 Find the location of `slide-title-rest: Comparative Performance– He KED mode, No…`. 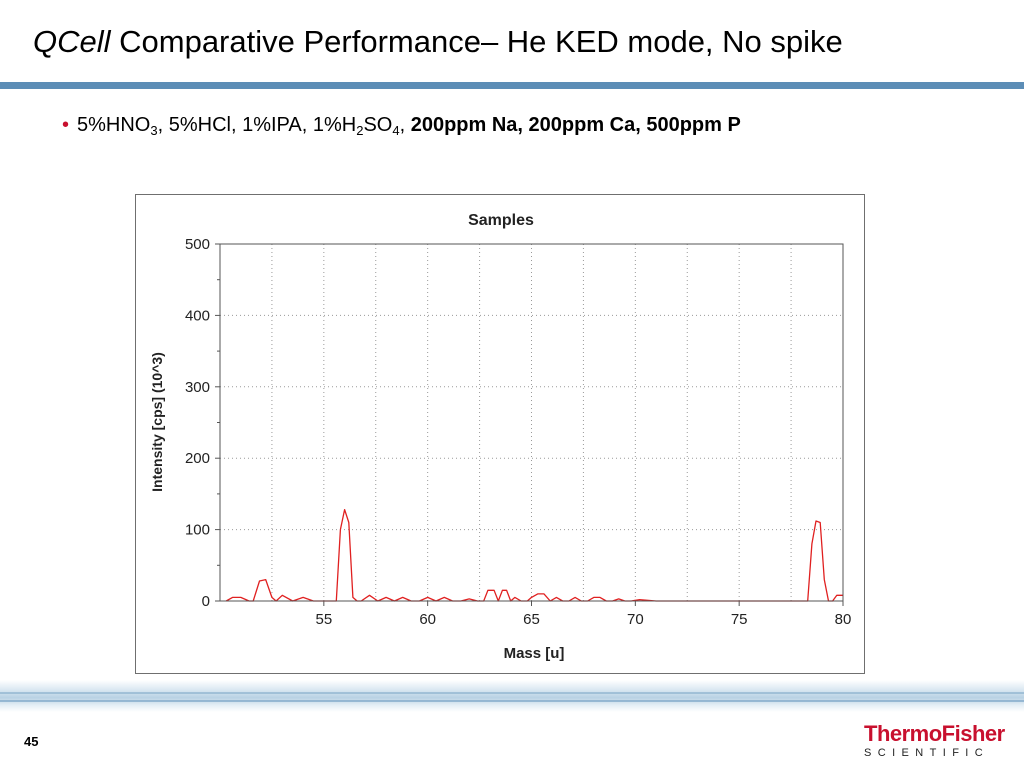

slide-title-rest: Comparative Performance– He KED mode, No… is located at coordinates (476, 41).